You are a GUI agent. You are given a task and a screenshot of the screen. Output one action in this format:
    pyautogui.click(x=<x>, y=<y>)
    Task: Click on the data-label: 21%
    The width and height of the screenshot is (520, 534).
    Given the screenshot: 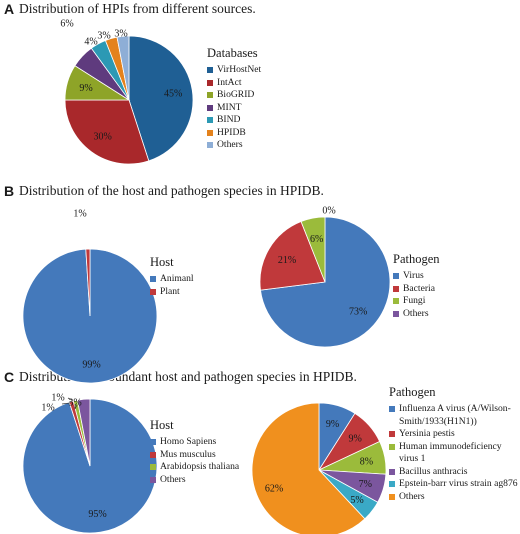 What is the action you would take?
    pyautogui.click(x=287, y=260)
    